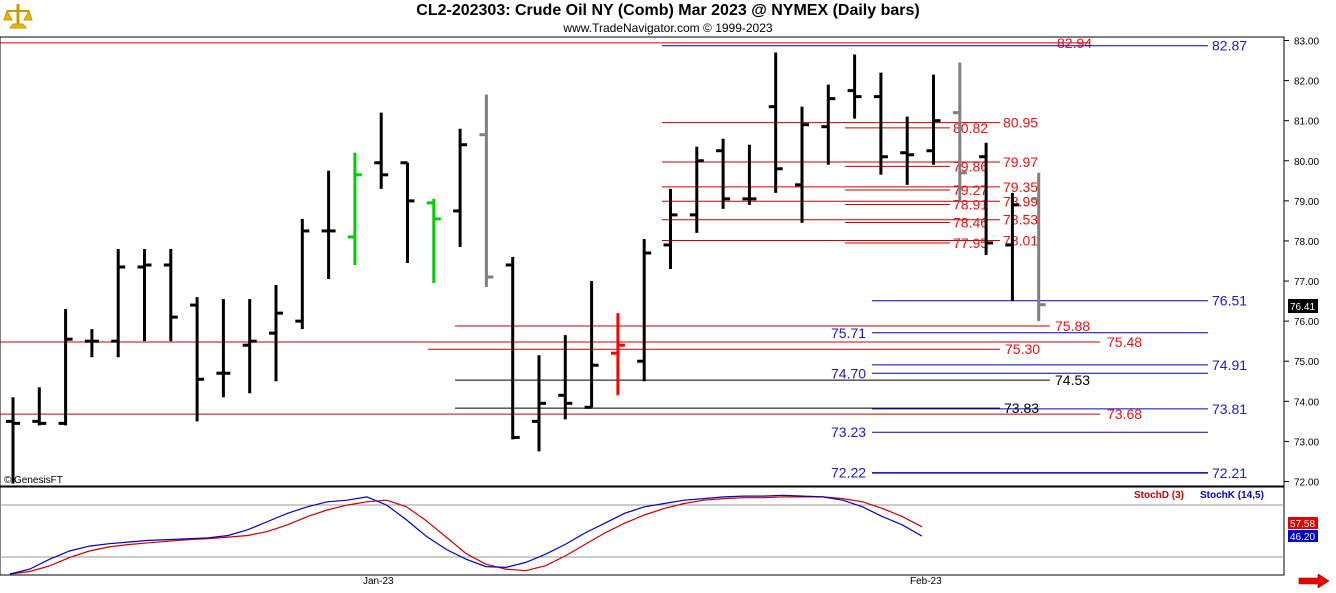 This screenshot has height=593, width=1336. Describe the element at coordinates (970, 204) in the screenshot. I see `level-label: 78.91` at that location.